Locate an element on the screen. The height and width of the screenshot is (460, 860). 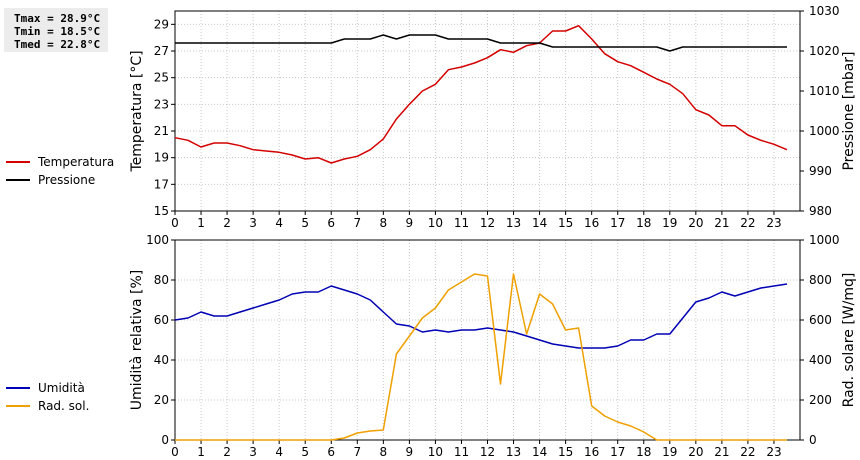
y2-tick-label: 400 is located at coordinates (820, 360).